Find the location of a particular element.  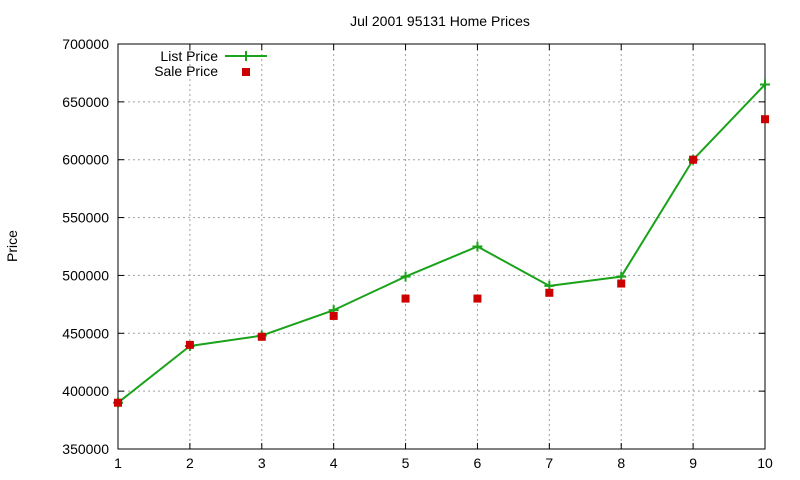

x-tick-label: 2 is located at coordinates (190, 463).